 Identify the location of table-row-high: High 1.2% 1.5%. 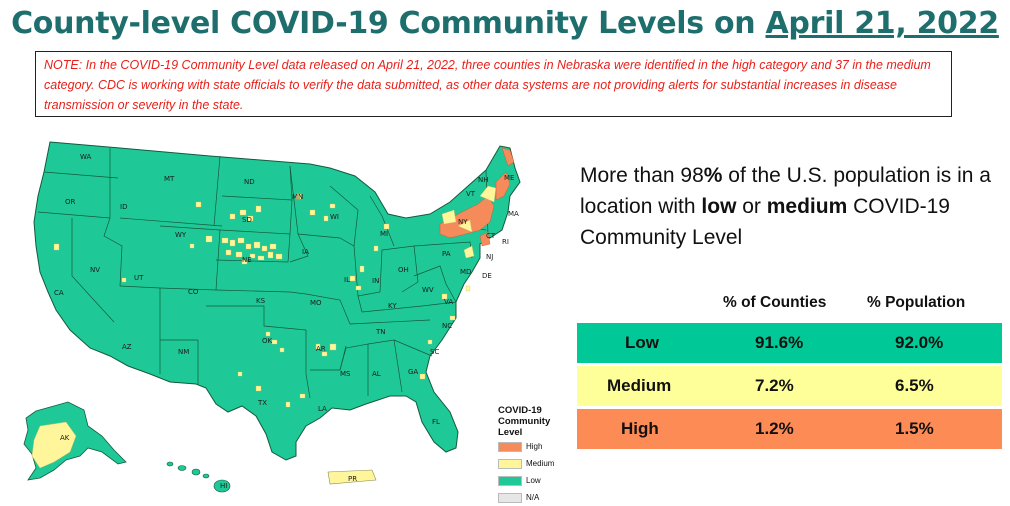
(789, 429).